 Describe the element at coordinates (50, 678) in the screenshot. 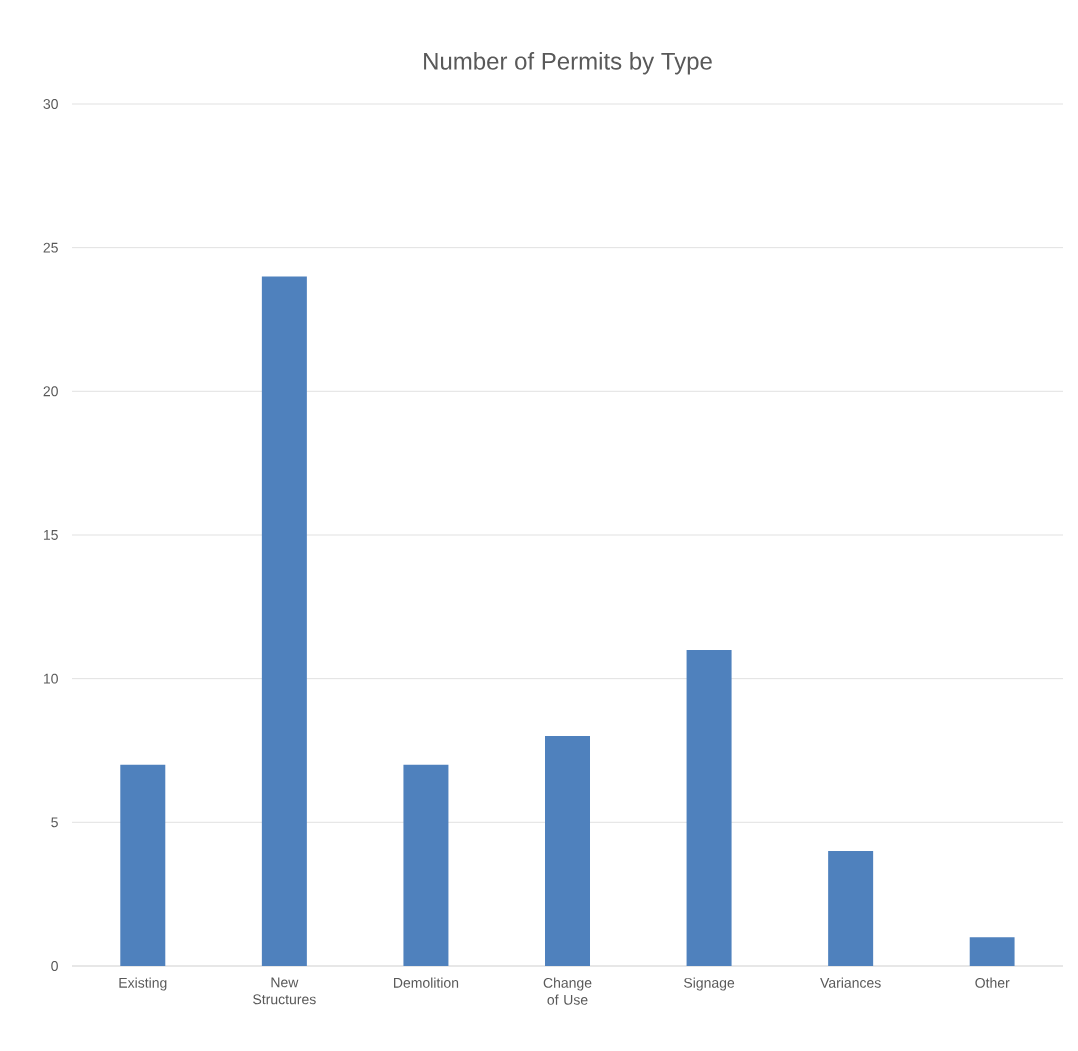

I see `y-tick-label: 10` at that location.